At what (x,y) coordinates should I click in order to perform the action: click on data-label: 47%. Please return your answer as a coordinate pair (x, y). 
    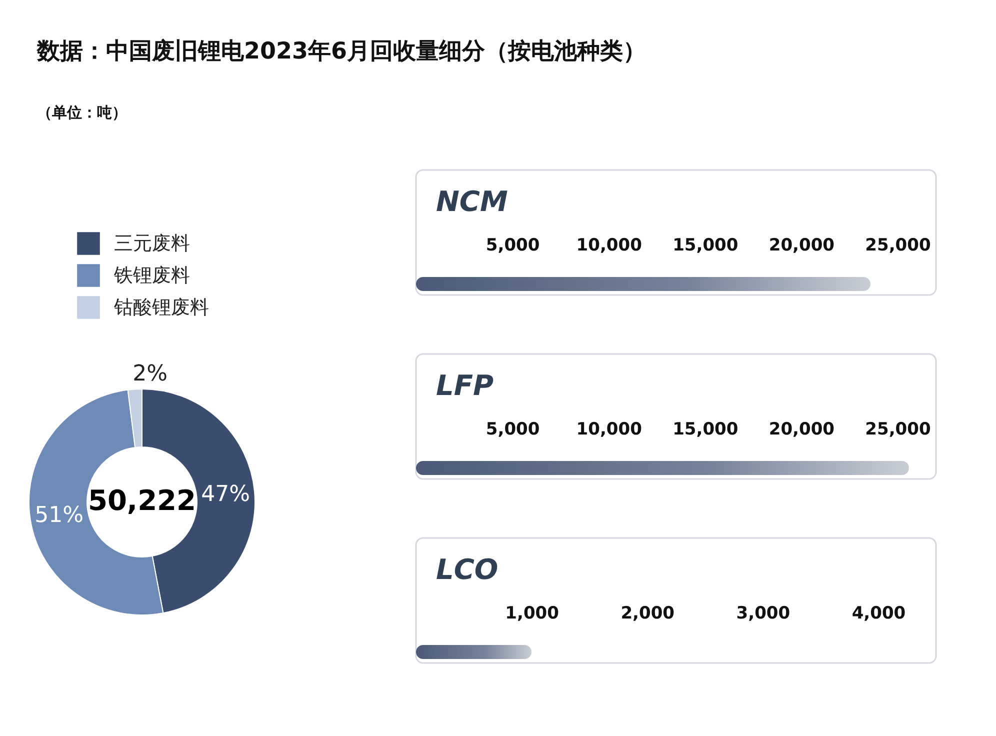
    Looking at the image, I should click on (225, 495).